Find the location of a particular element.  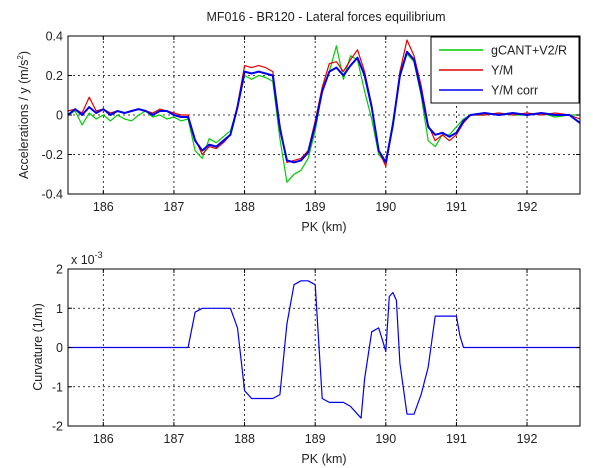

y-tick-label: 1 is located at coordinates (59, 309).